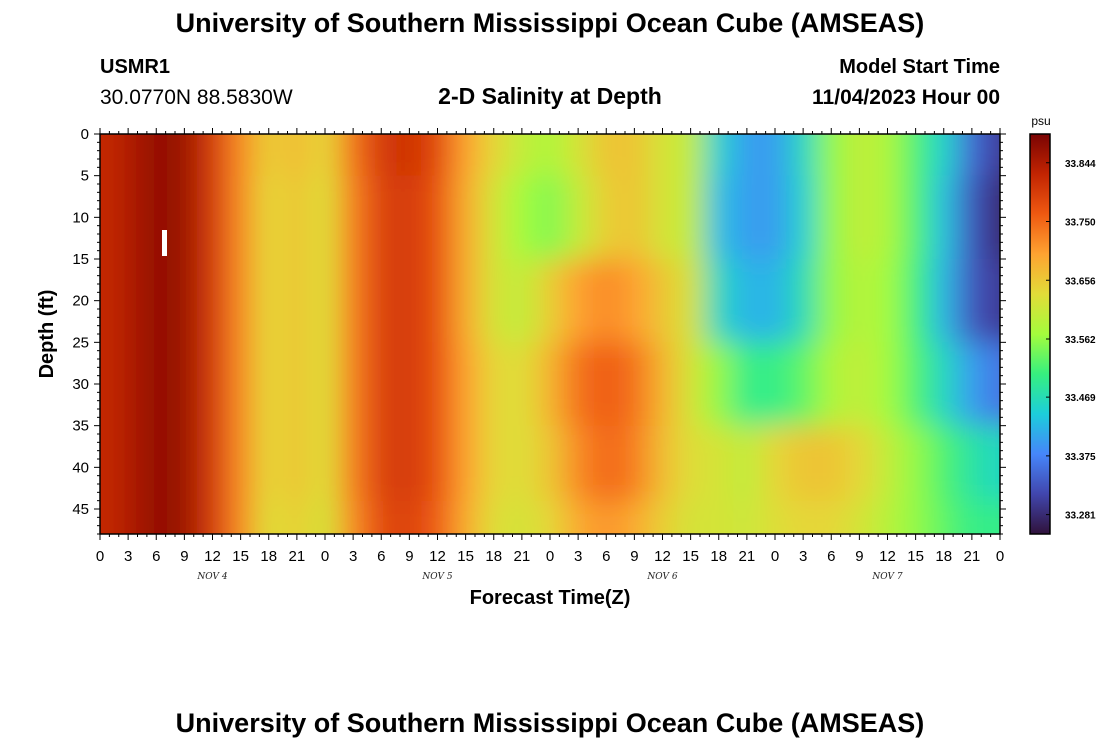 Image resolution: width=1100 pixels, height=750 pixels. What do you see at coordinates (550, 96) in the screenshot?
I see `chart-subtitle: 2-D Salinity at Depth` at bounding box center [550, 96].